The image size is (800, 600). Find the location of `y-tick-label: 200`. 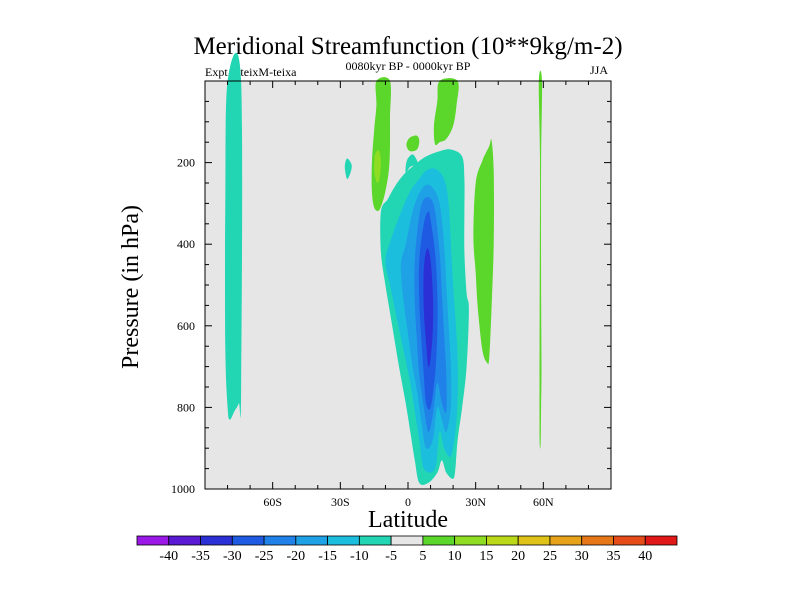

y-tick-label: 200 is located at coordinates (186, 163).